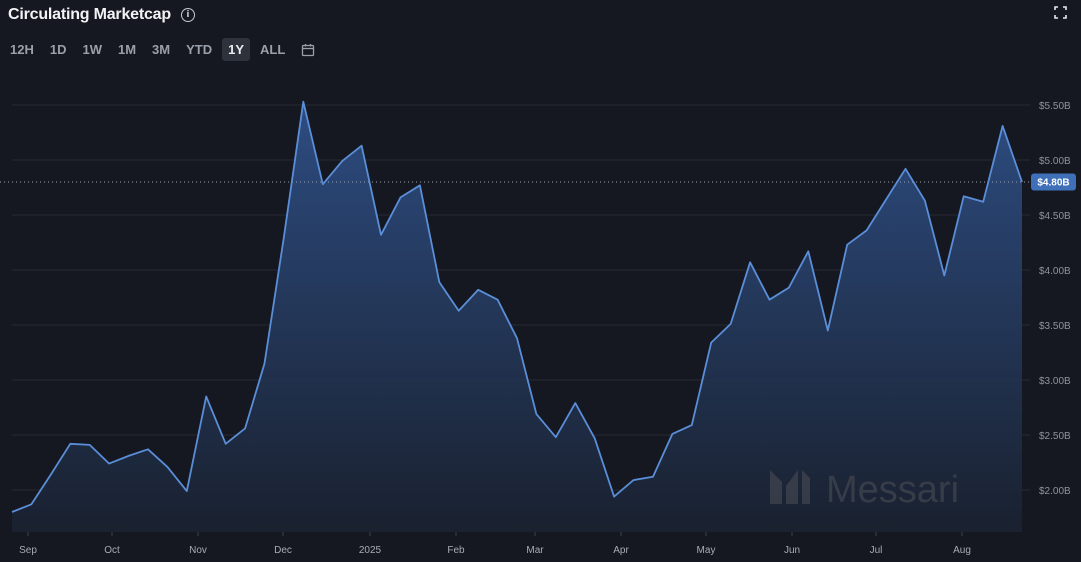 The height and width of the screenshot is (562, 1081). I want to click on range-1y-button: 1Y, so click(236, 49).